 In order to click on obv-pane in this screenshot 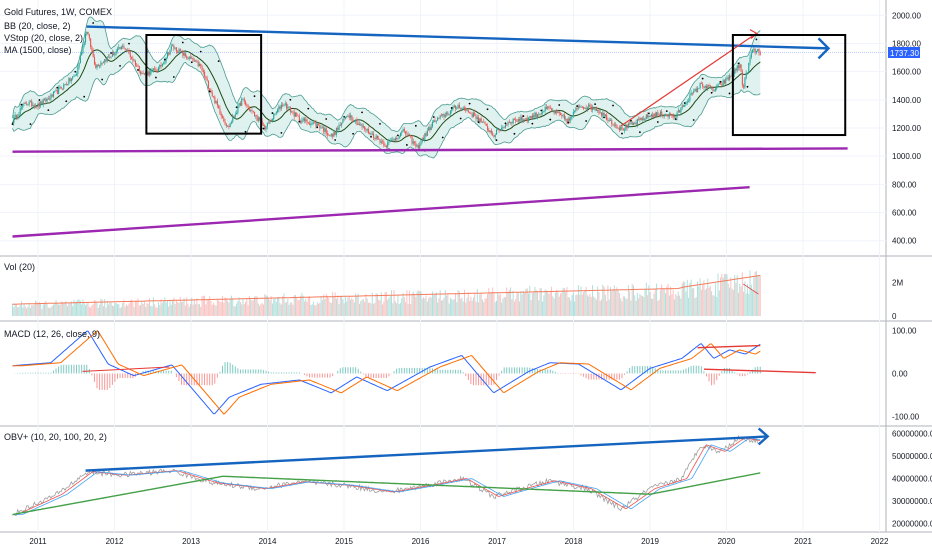, I will do `click(386, 475)`.